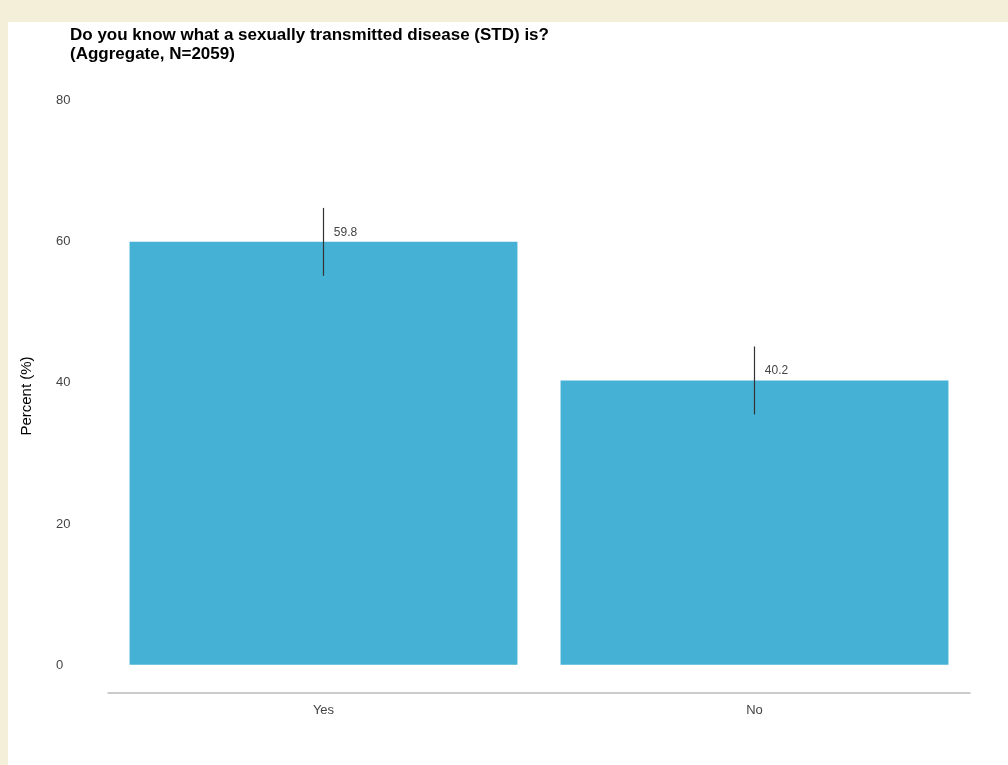  What do you see at coordinates (63, 382) in the screenshot?
I see `y-tick-label: 40` at bounding box center [63, 382].